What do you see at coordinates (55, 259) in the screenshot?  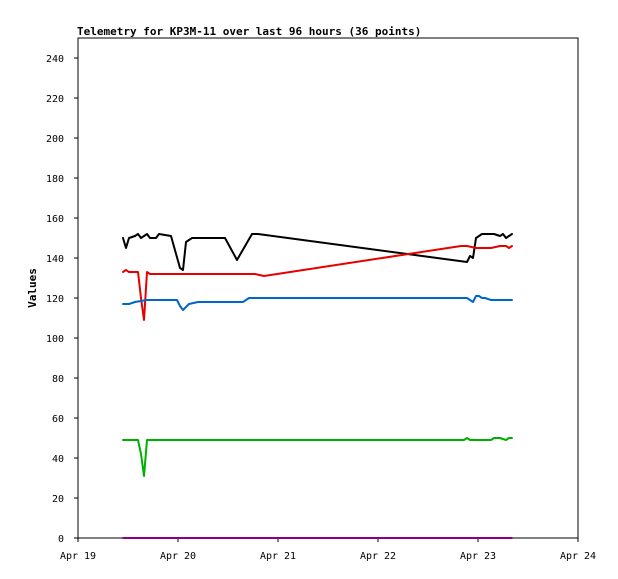 I see `y-tick-label: 140` at bounding box center [55, 259].